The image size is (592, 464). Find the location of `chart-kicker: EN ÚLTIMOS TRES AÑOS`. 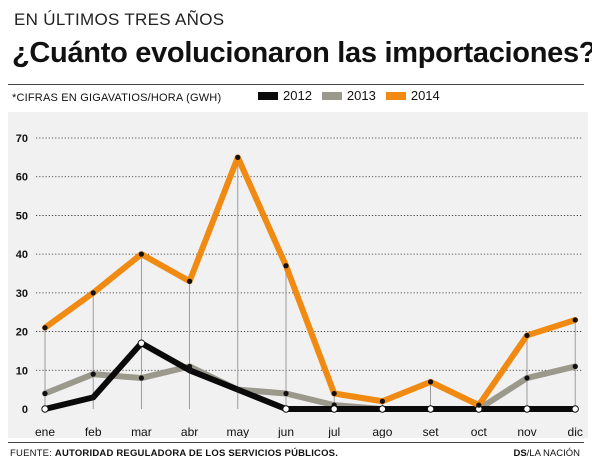

chart-kicker: EN ÚLTIMOS TRES AÑOS is located at coordinates (119, 19).